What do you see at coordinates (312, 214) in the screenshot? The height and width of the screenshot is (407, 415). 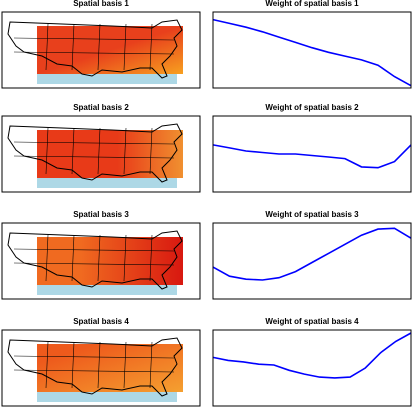 I see `panel-title: Weight of spatial basis 3` at bounding box center [312, 214].